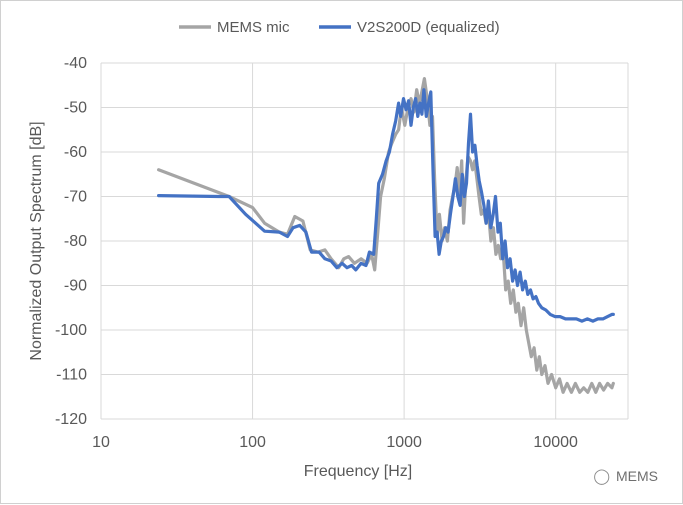  What do you see at coordinates (253, 27) in the screenshot?
I see `legend-label: MEMS mic` at bounding box center [253, 27].